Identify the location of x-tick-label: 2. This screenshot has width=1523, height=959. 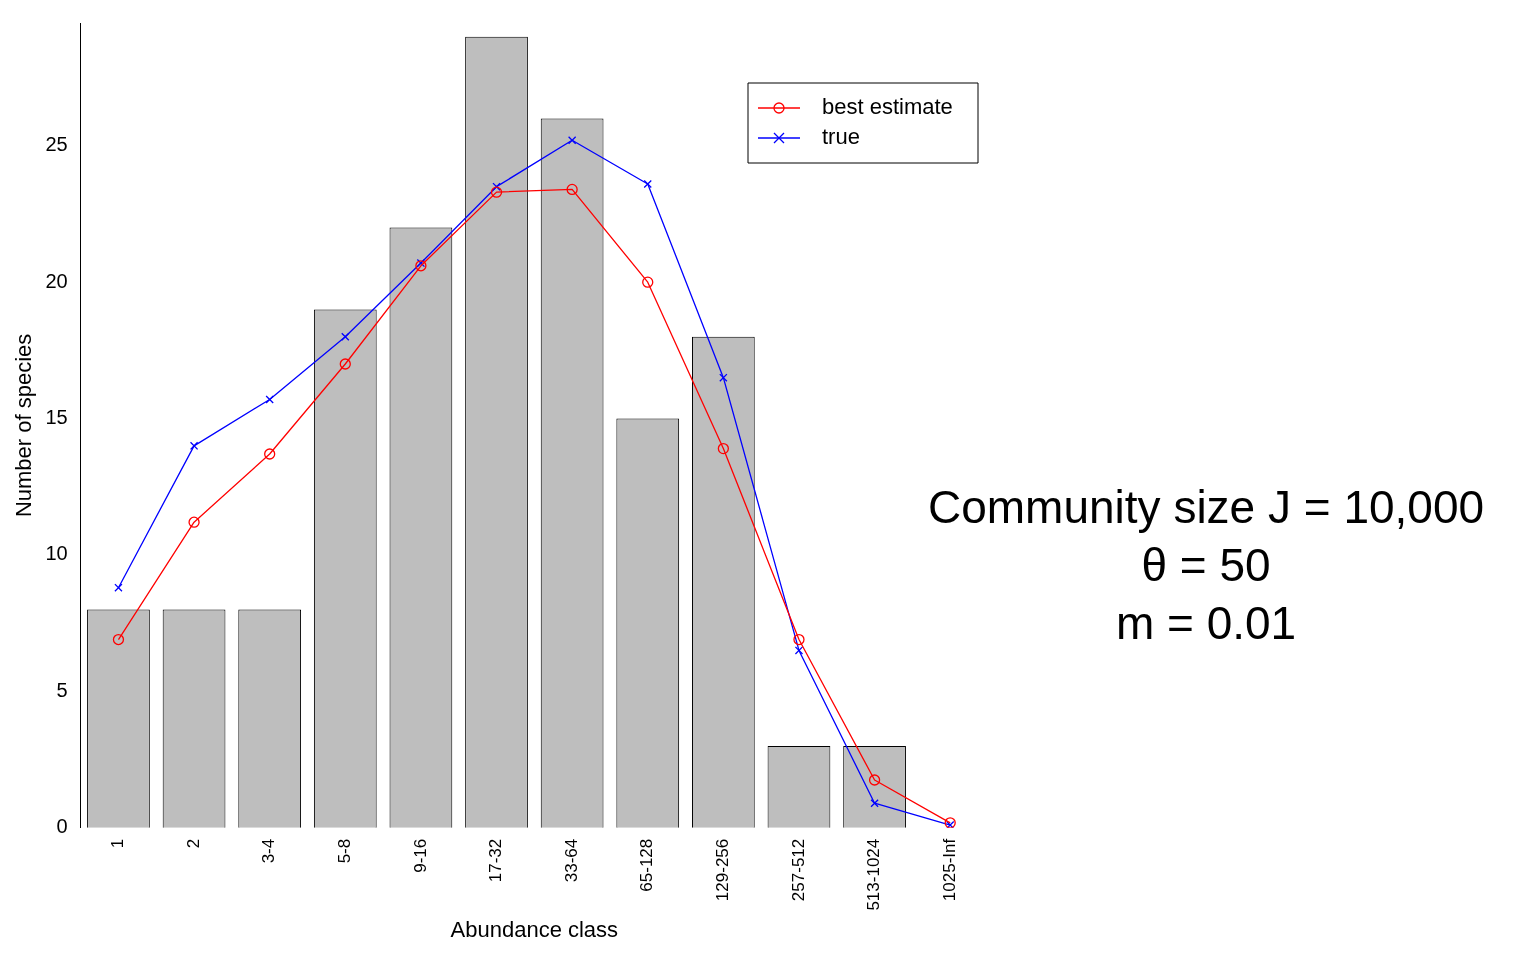
(193, 843).